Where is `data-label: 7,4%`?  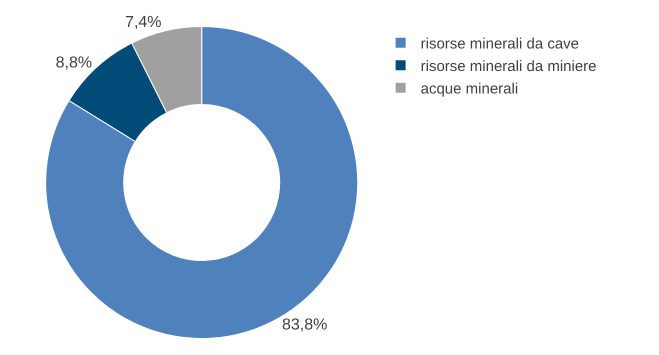
data-label: 7,4% is located at coordinates (143, 23).